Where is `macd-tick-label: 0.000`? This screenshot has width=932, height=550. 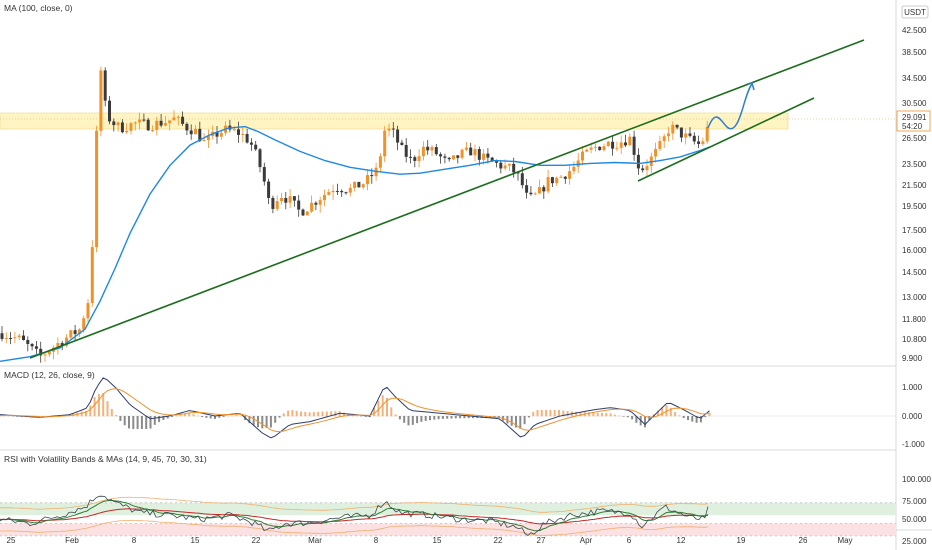
macd-tick-label: 0.000 is located at coordinates (912, 416).